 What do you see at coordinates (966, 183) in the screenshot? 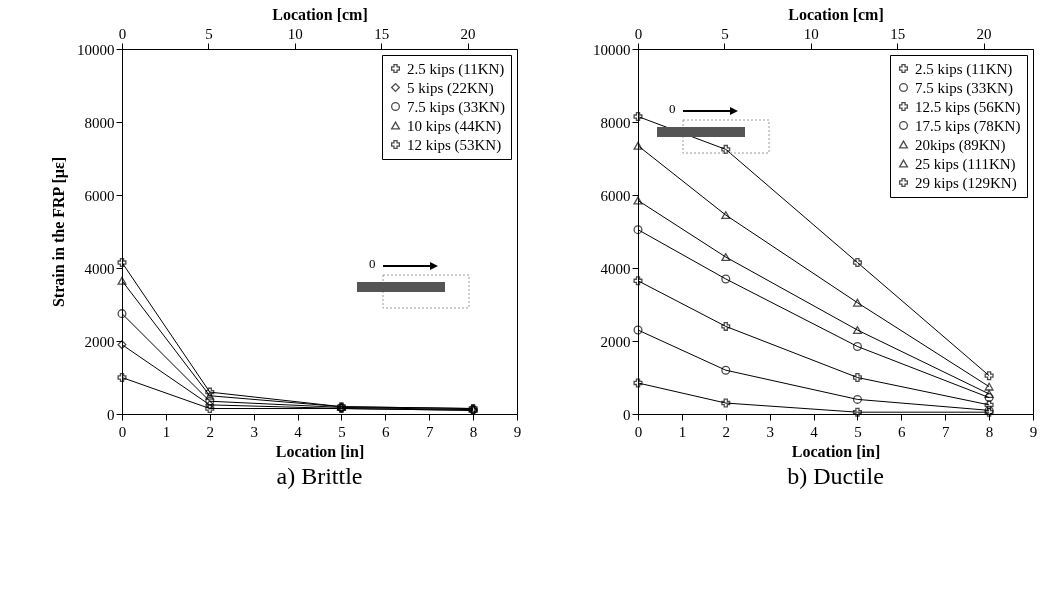
I see `legend-label: 29 kips (129KN)` at bounding box center [966, 183].